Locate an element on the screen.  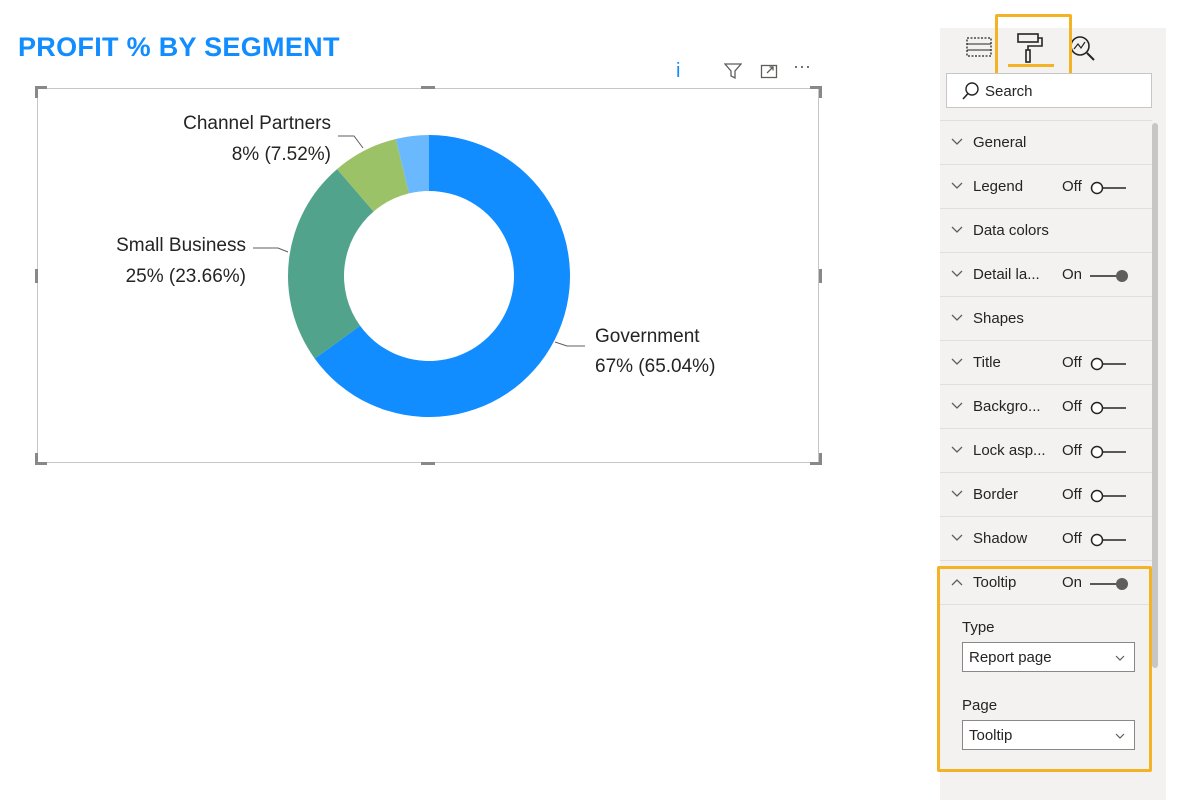
leader-line-channel-partners is located at coordinates (351, 142).